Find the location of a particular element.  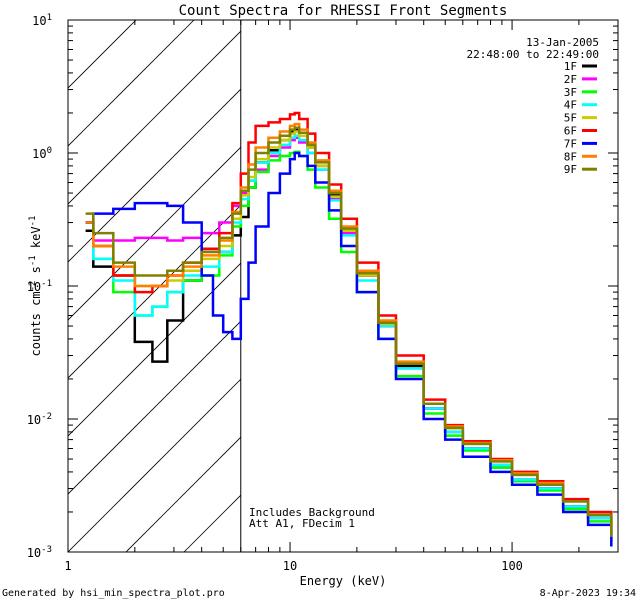

legend-label-2f: 2F is located at coordinates (570, 79).